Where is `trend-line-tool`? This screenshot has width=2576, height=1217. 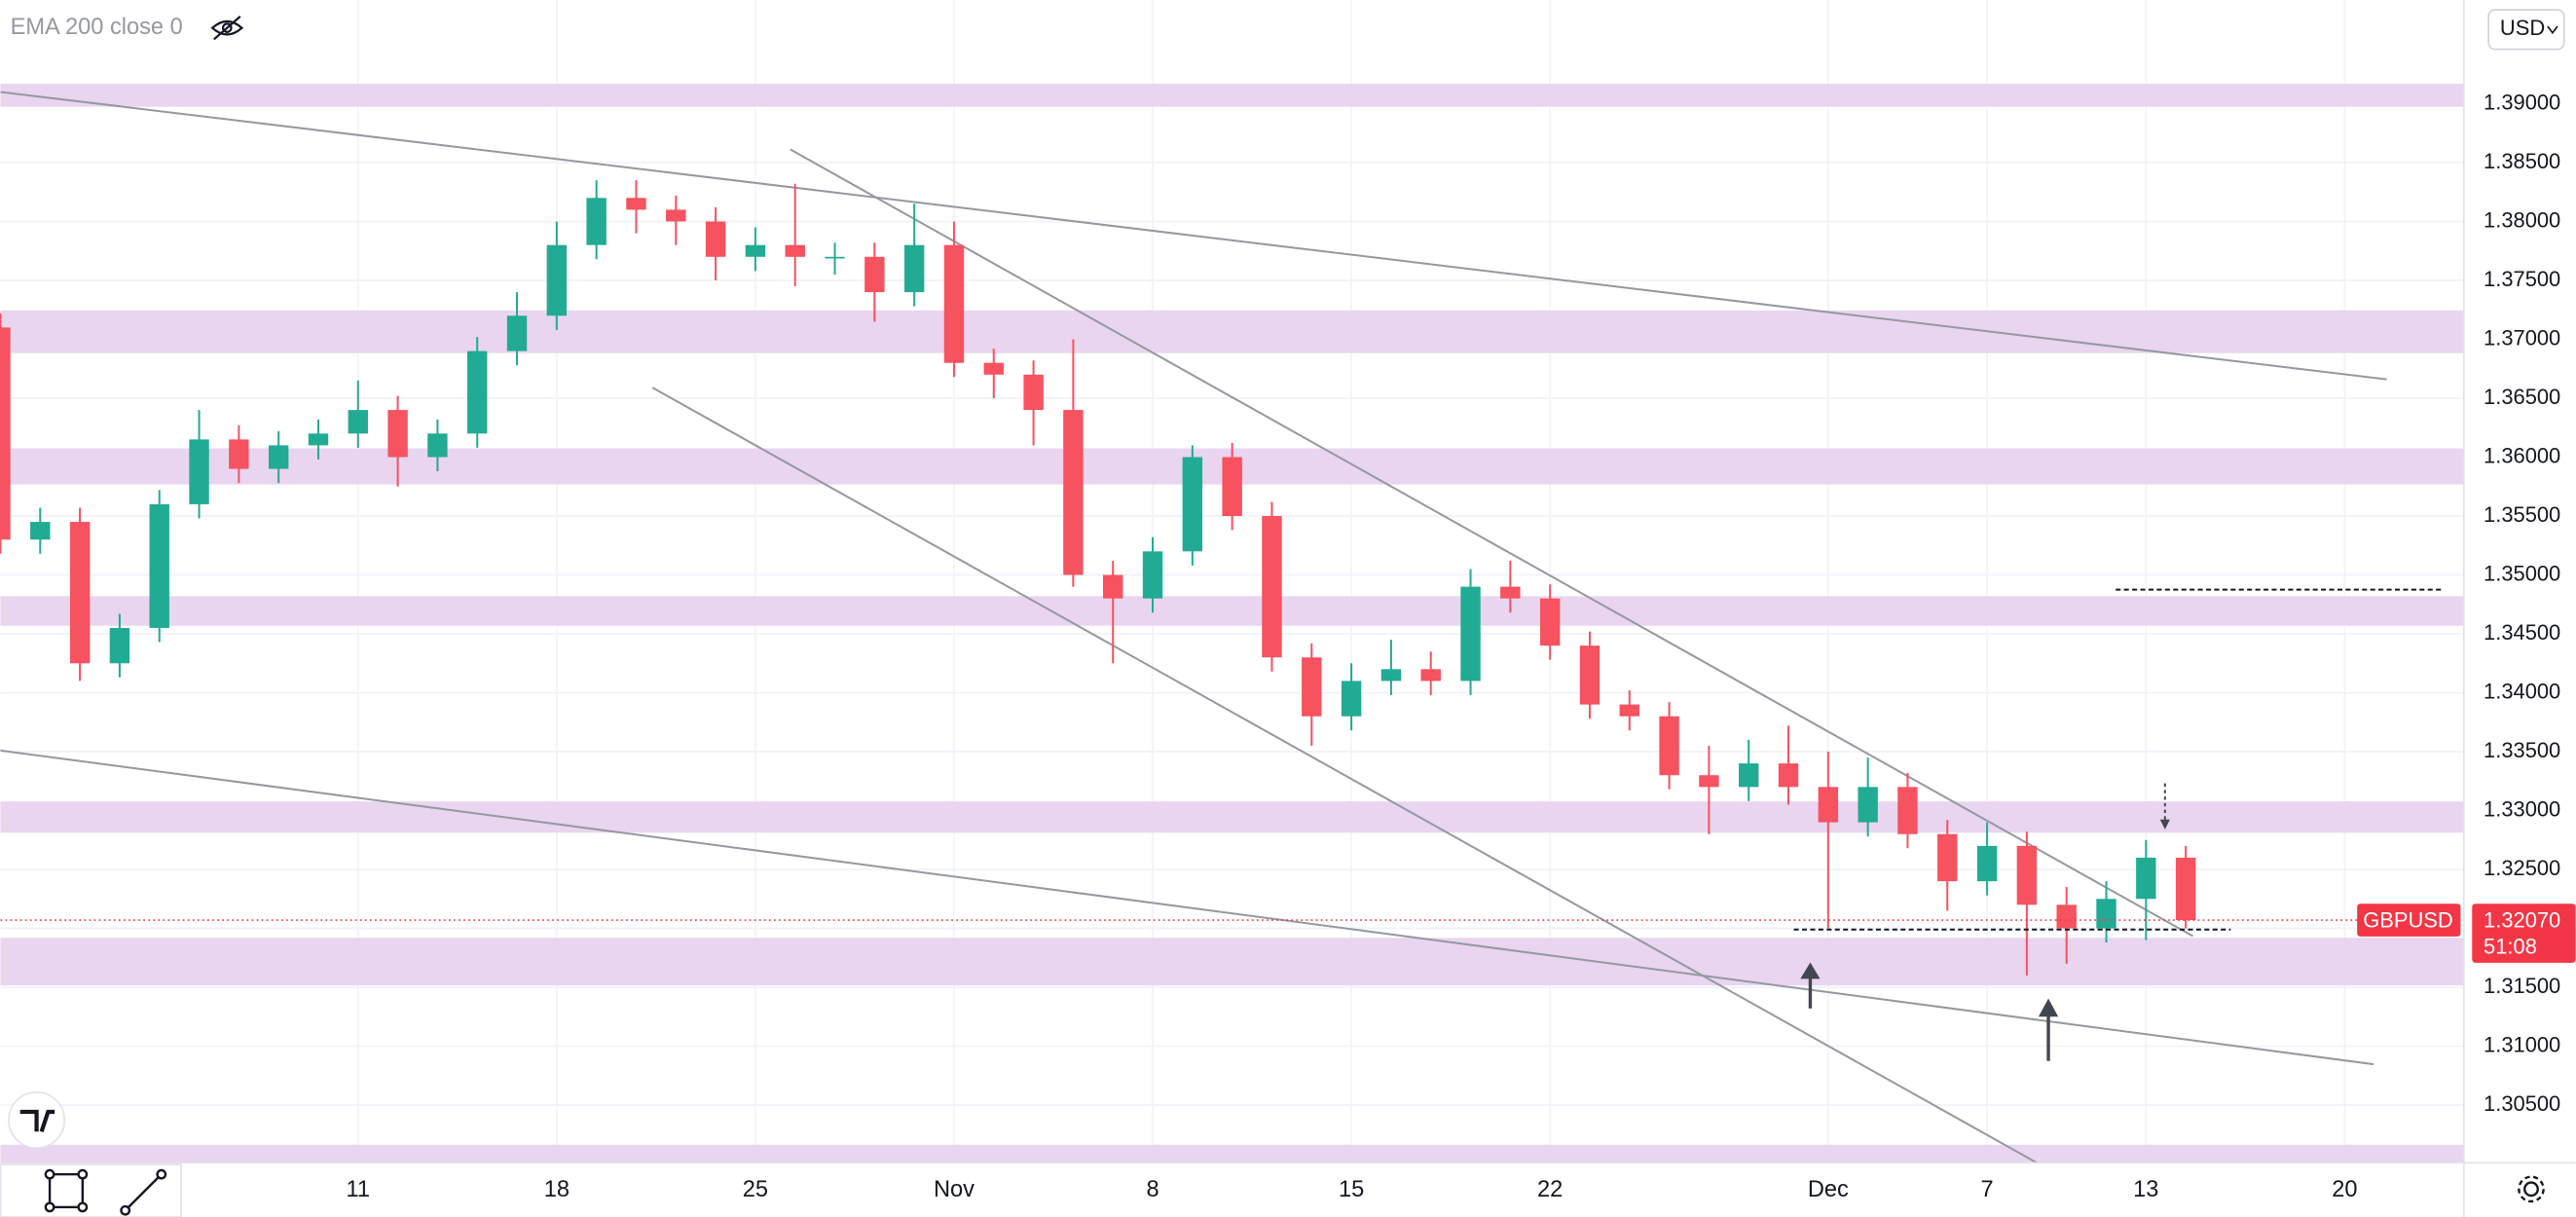 trend-line-tool is located at coordinates (143, 1192).